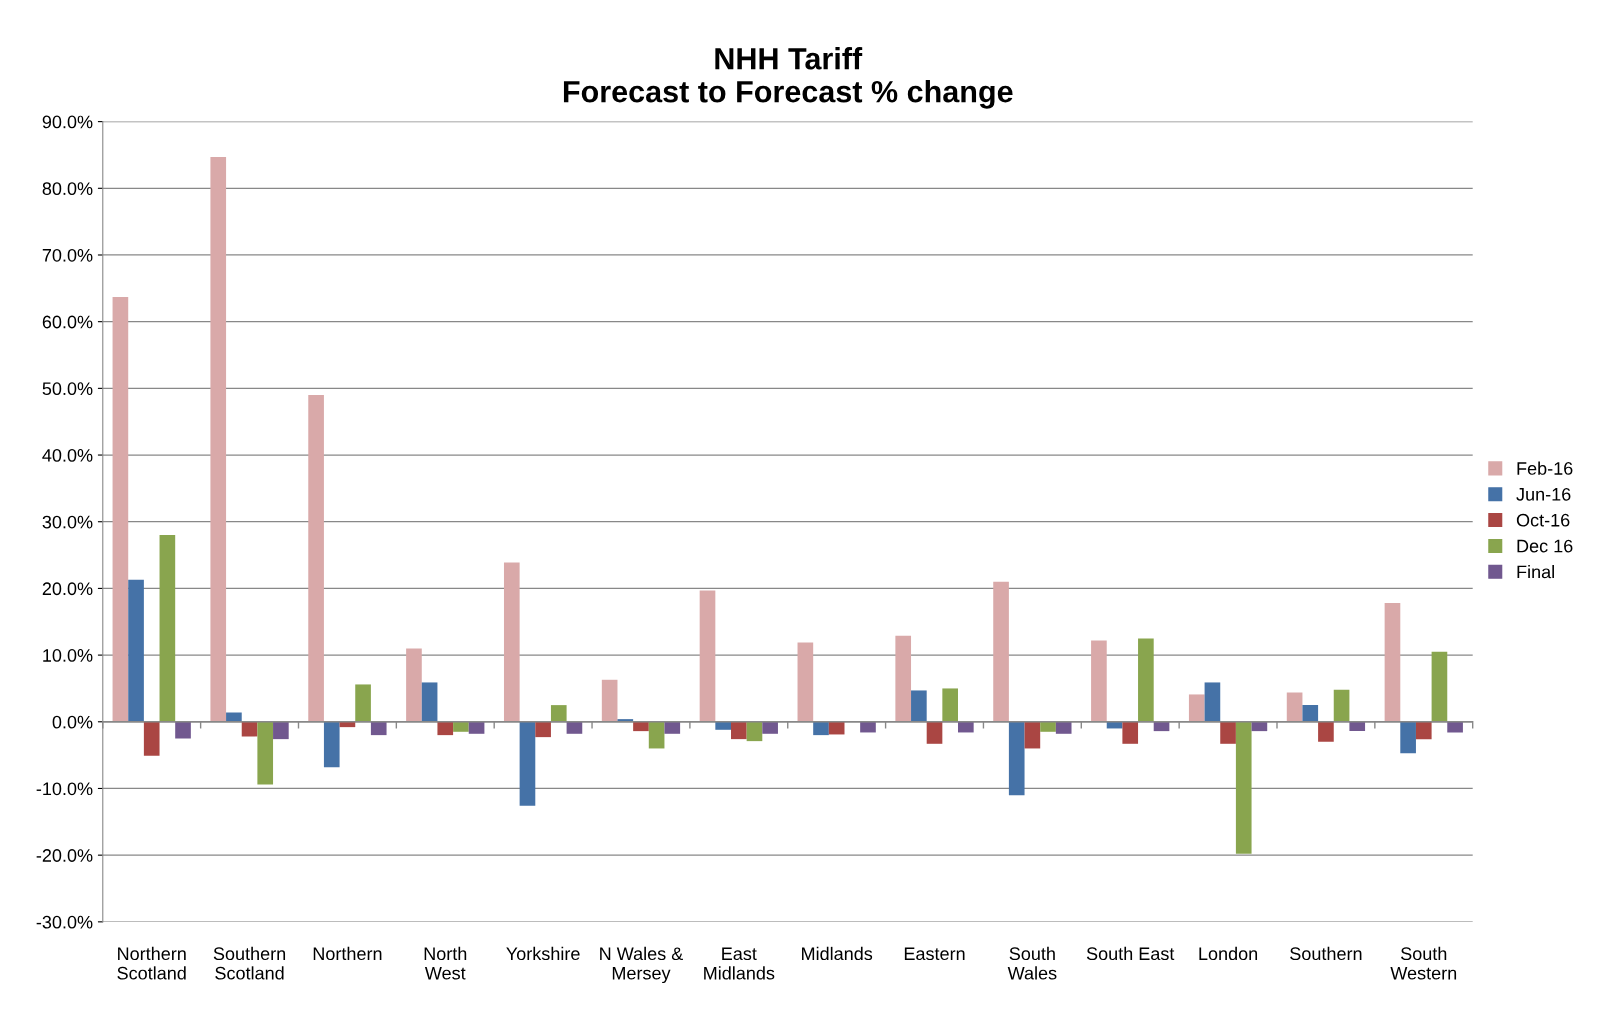 The image size is (1606, 1022). Describe the element at coordinates (67, 189) in the screenshot. I see `y-tick-label: 80.0%` at that location.